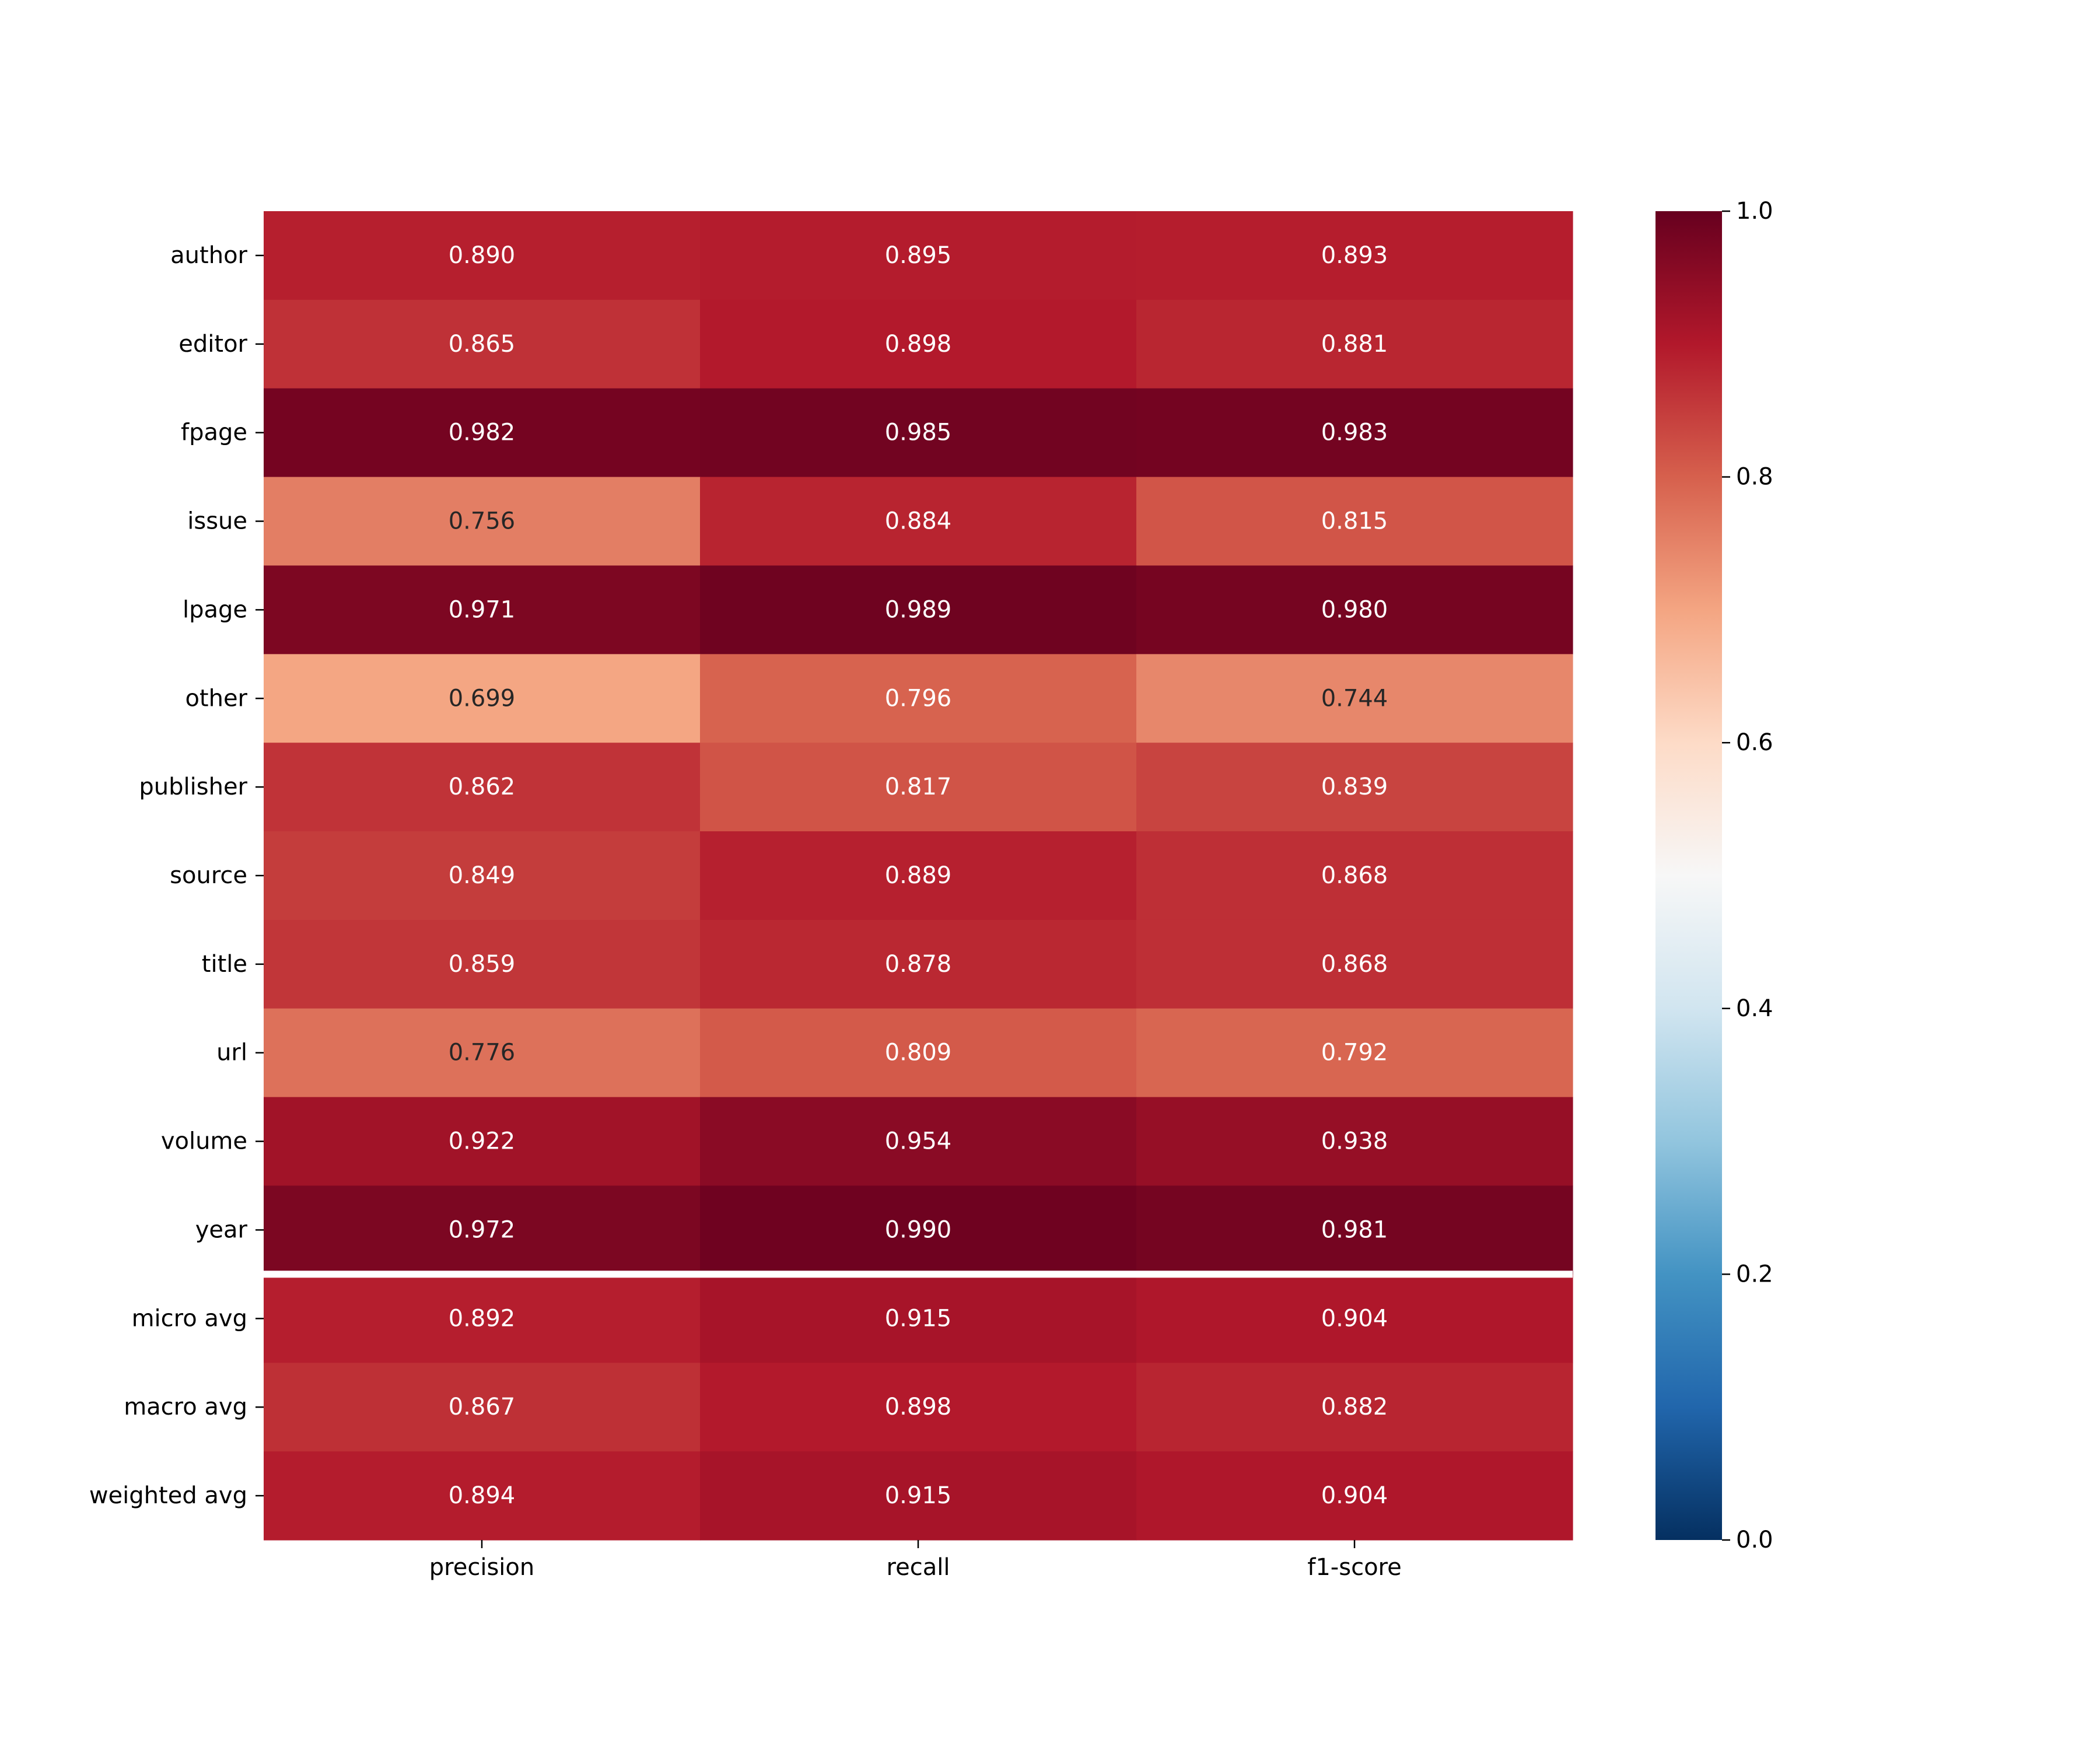 The height and width of the screenshot is (1750, 2100). I want to click on cell-value-author-f1-score: 0.893, so click(1354, 256).